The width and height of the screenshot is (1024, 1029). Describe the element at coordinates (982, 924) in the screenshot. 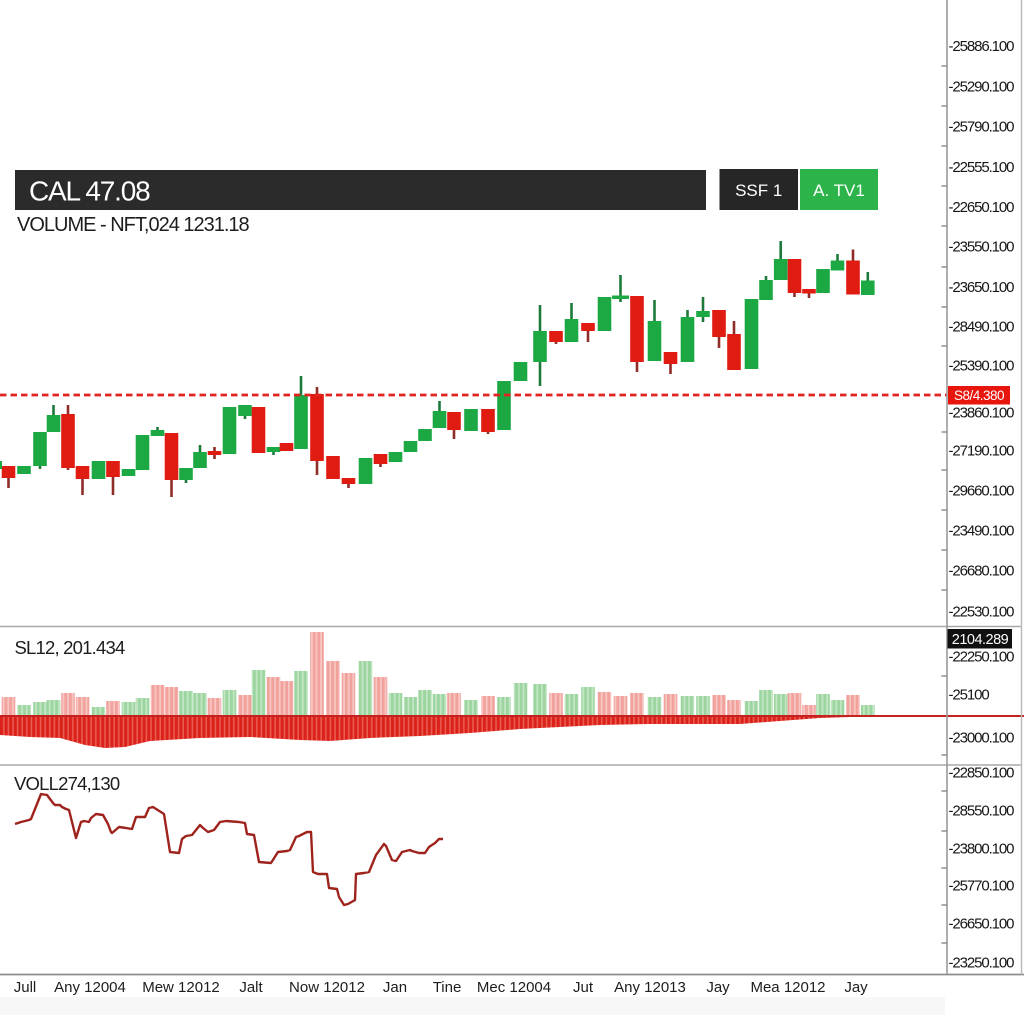

I see `svg-text: -26650.100` at that location.